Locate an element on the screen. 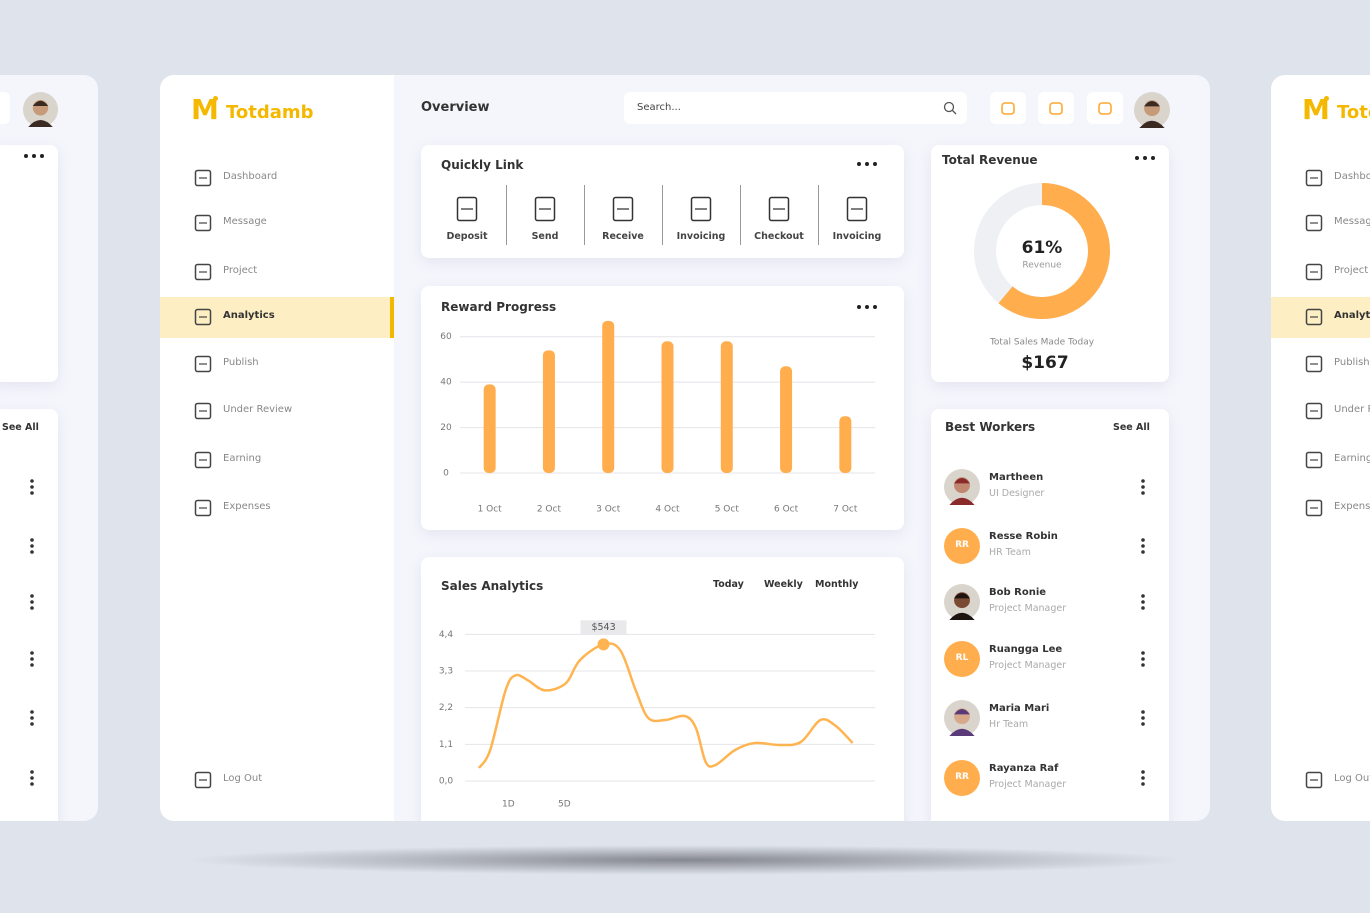 This screenshot has width=1370, height=913. worker-name: Resse Robin is located at coordinates (1023, 536).